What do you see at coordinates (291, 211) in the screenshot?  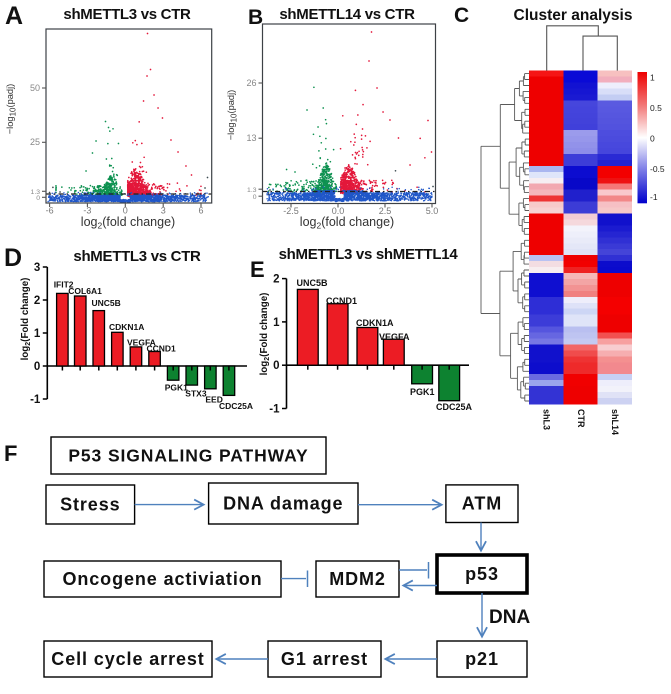 I see `svg-text: -2.5` at bounding box center [291, 211].